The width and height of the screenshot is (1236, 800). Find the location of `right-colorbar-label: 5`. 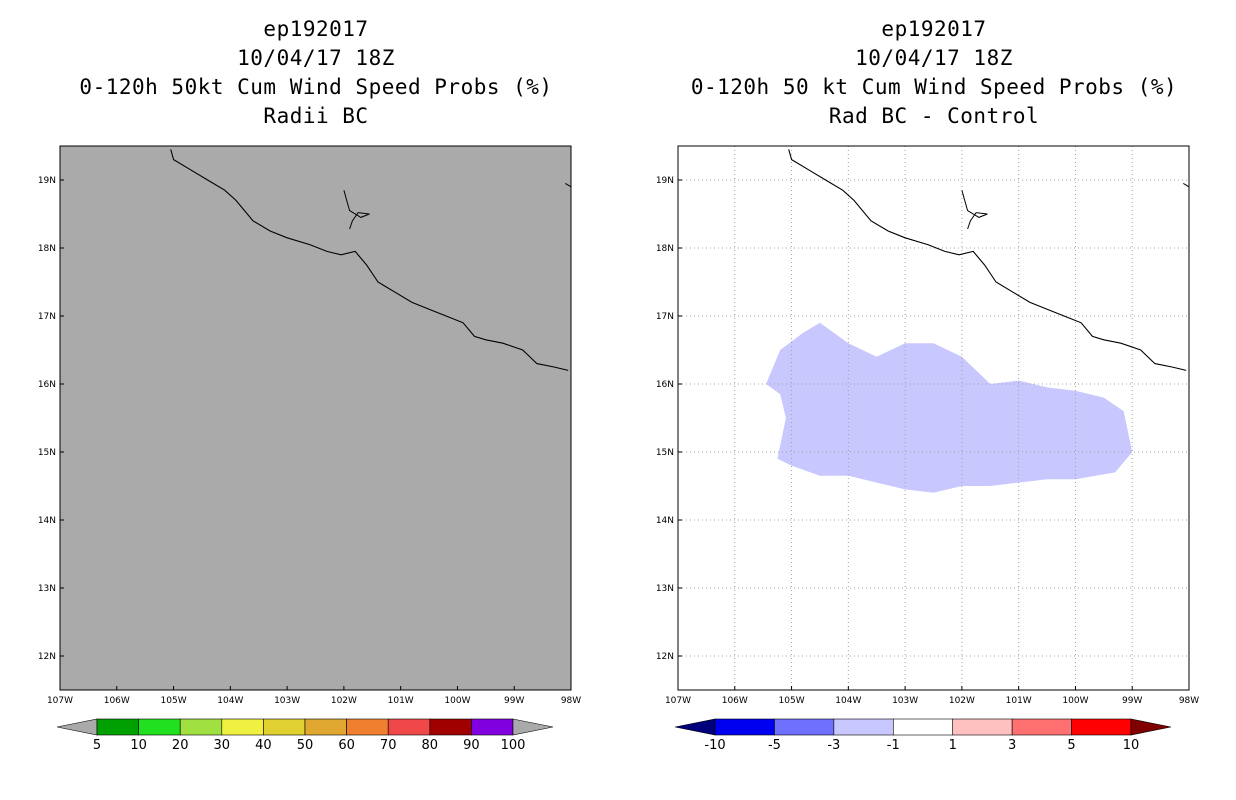

right-colorbar-label: 5 is located at coordinates (1071, 745).